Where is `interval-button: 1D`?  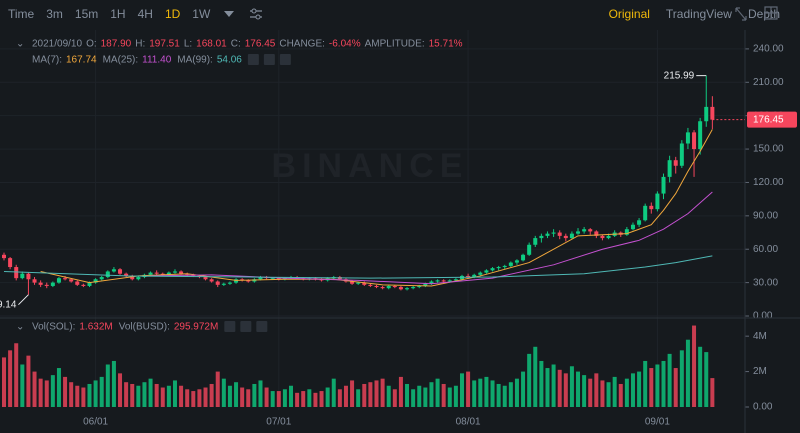 interval-button: 1D is located at coordinates (172, 14).